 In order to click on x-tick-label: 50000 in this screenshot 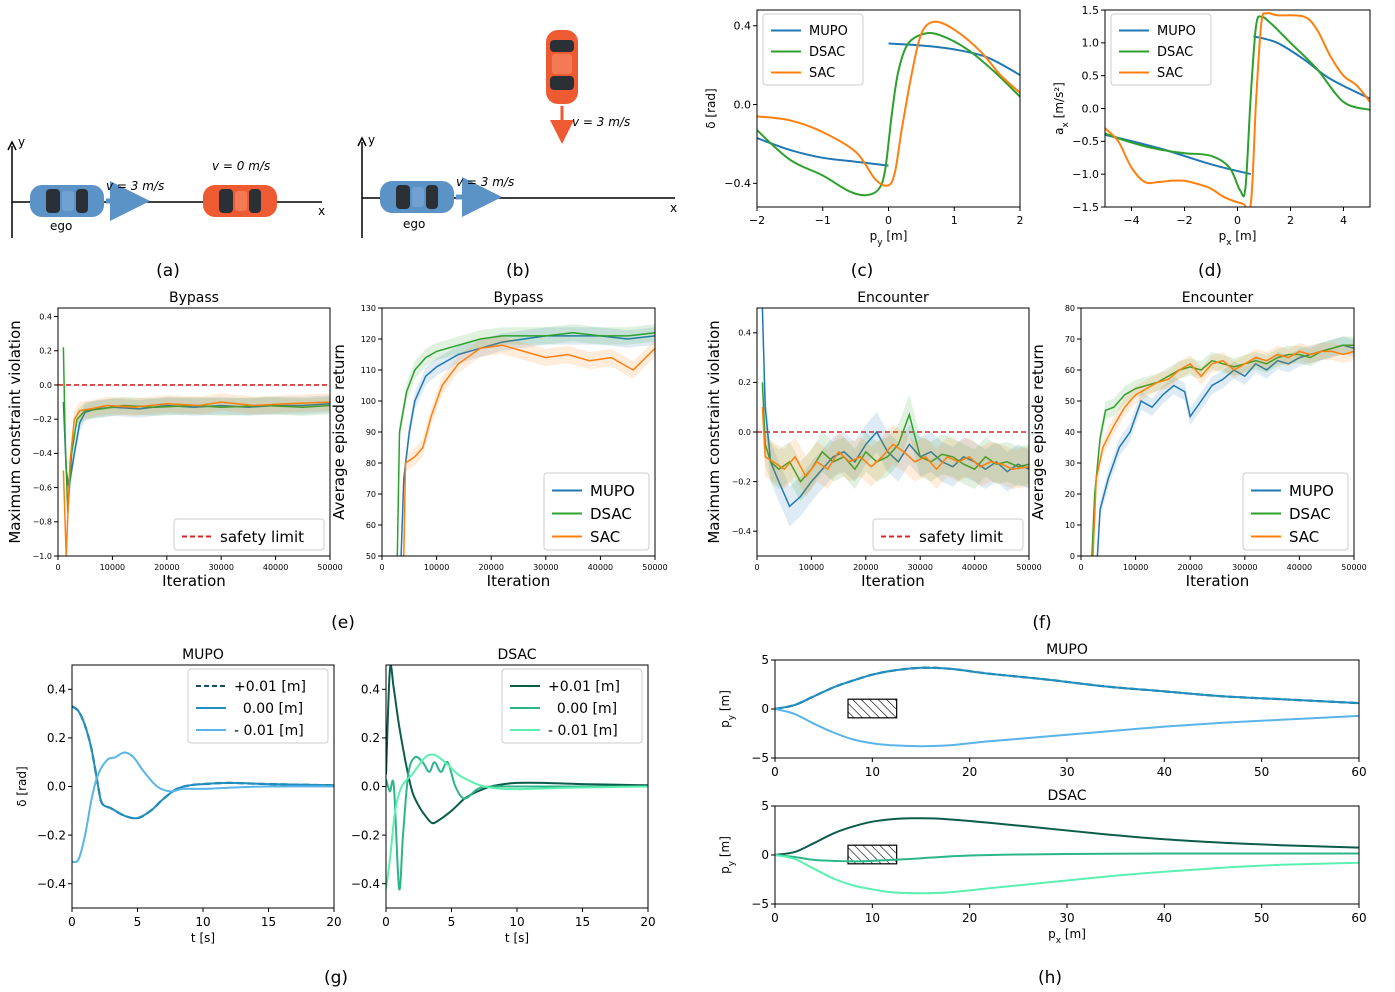, I will do `click(1353, 567)`.